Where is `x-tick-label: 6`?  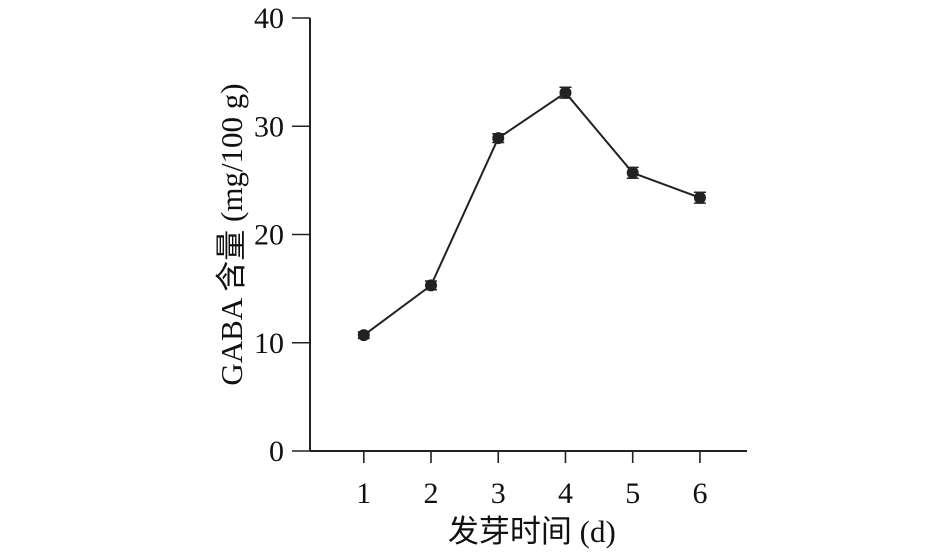 x-tick-label: 6 is located at coordinates (699, 493).